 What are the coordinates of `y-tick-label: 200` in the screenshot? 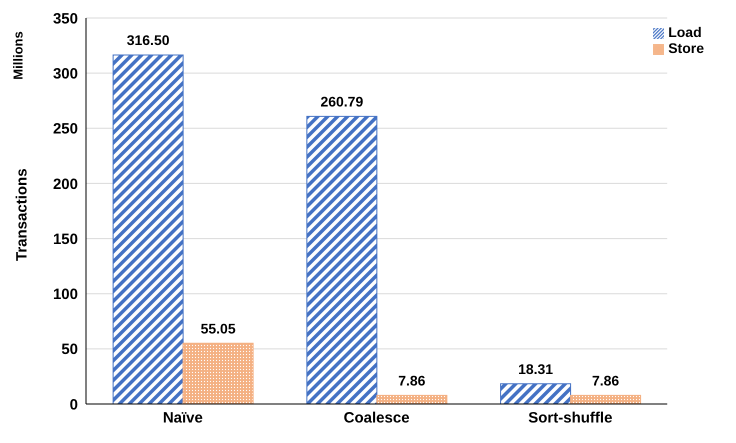 It's located at (65, 184).